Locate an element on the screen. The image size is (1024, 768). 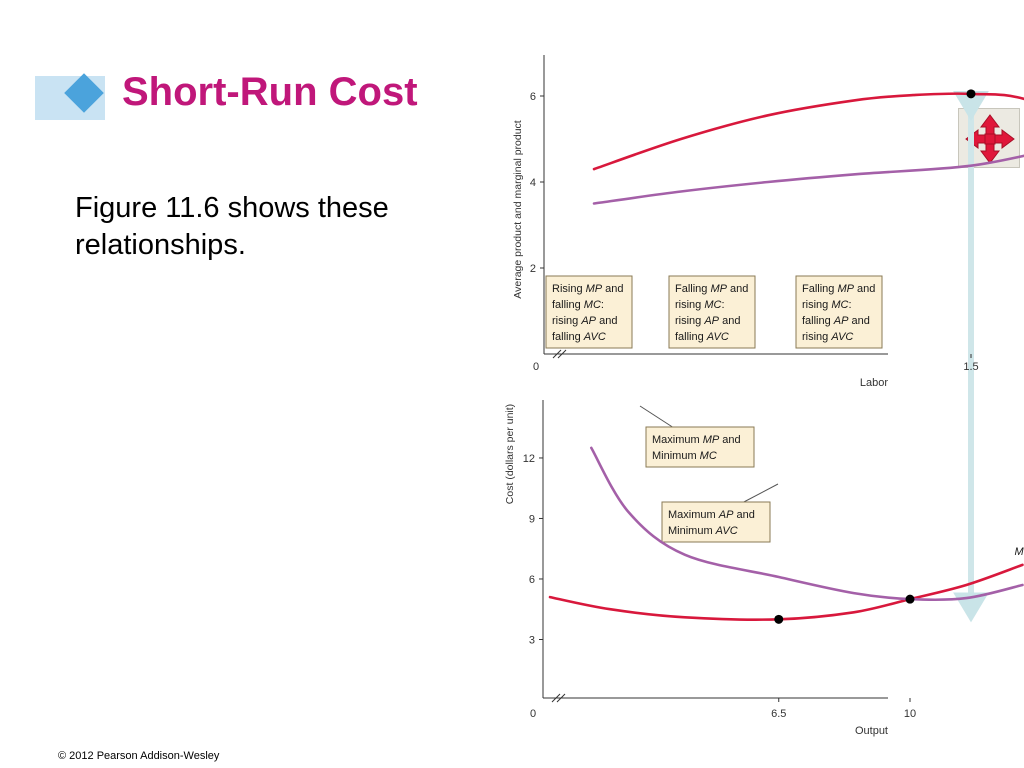
label-box-line: Minimum AVC is located at coordinates (703, 531).